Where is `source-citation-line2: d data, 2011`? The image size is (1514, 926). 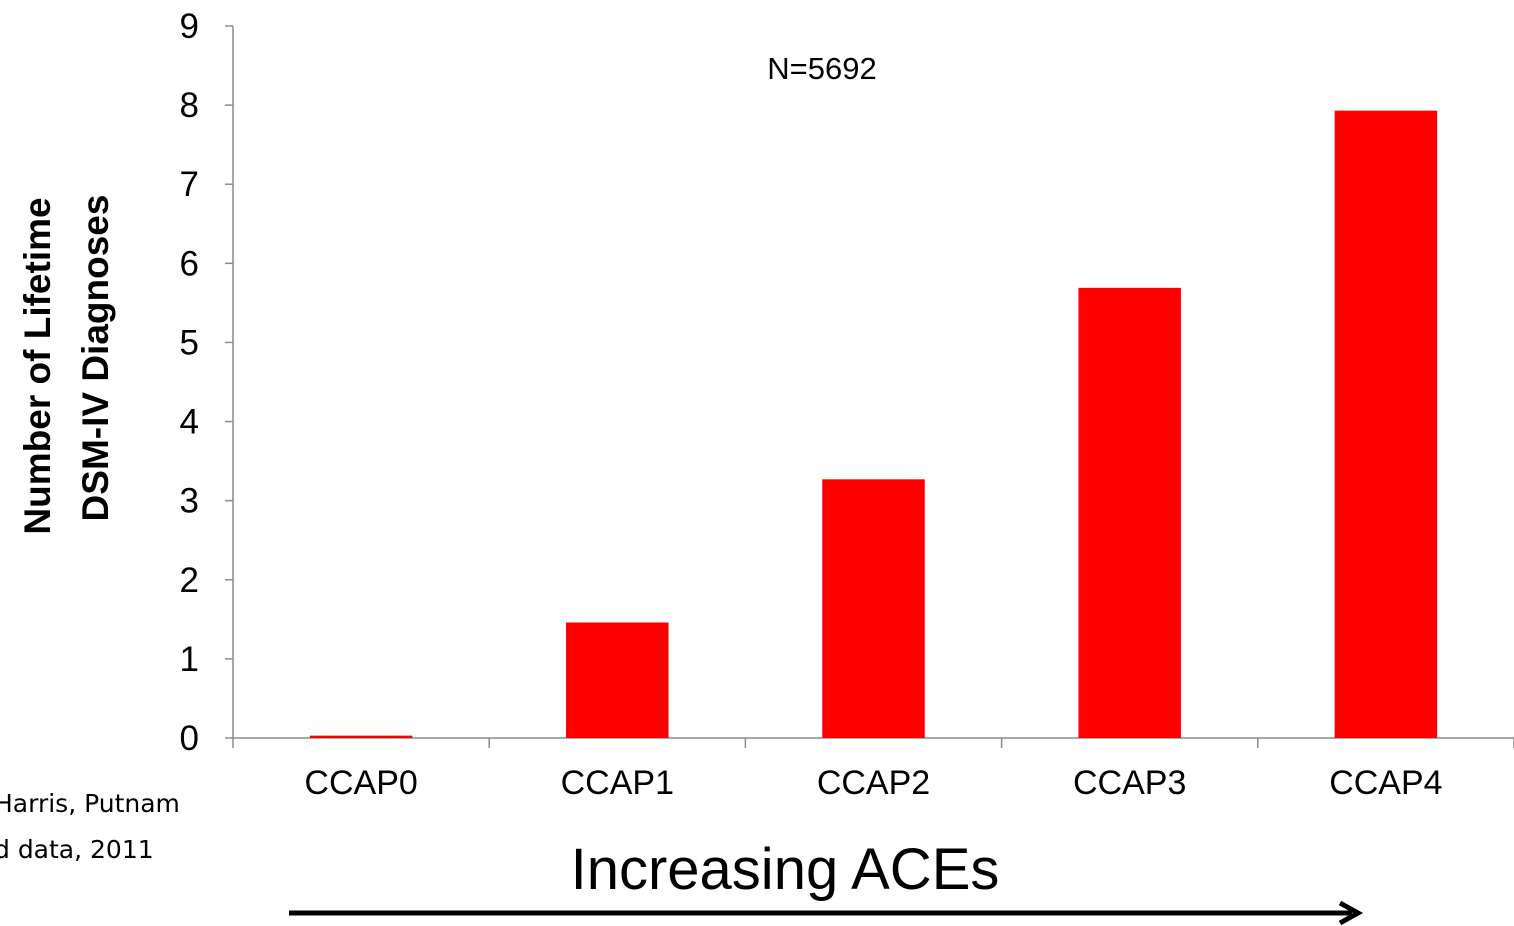 source-citation-line2: d data, 2011 is located at coordinates (77, 849).